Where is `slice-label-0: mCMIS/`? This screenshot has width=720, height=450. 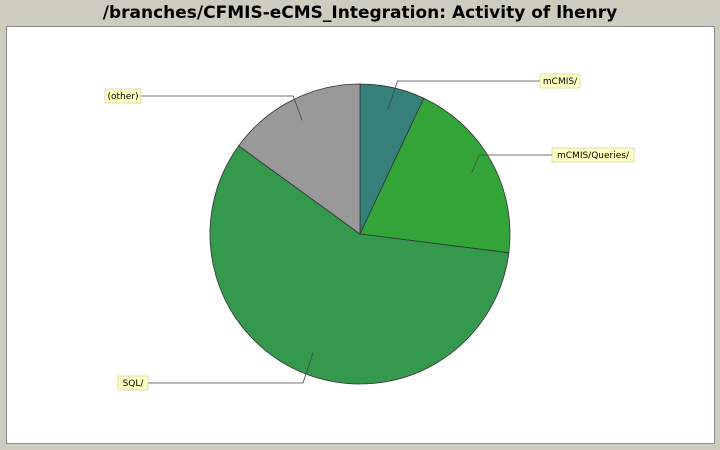 slice-label-0: mCMIS/ is located at coordinates (560, 82).